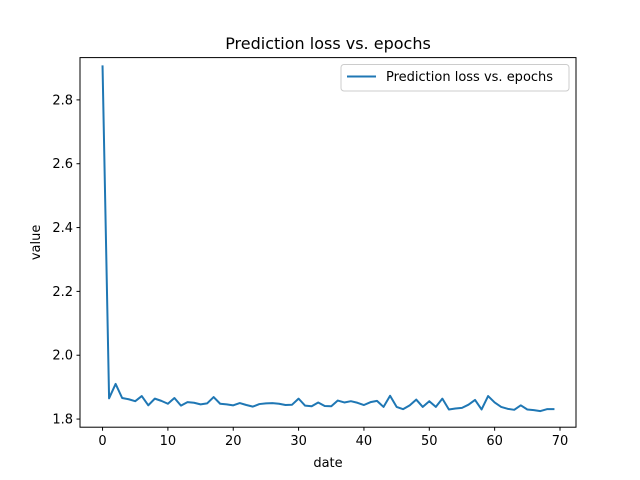 The height and width of the screenshot is (480, 640). What do you see at coordinates (328, 43) in the screenshot?
I see `chart-title: Prediction loss vs. epochs` at bounding box center [328, 43].